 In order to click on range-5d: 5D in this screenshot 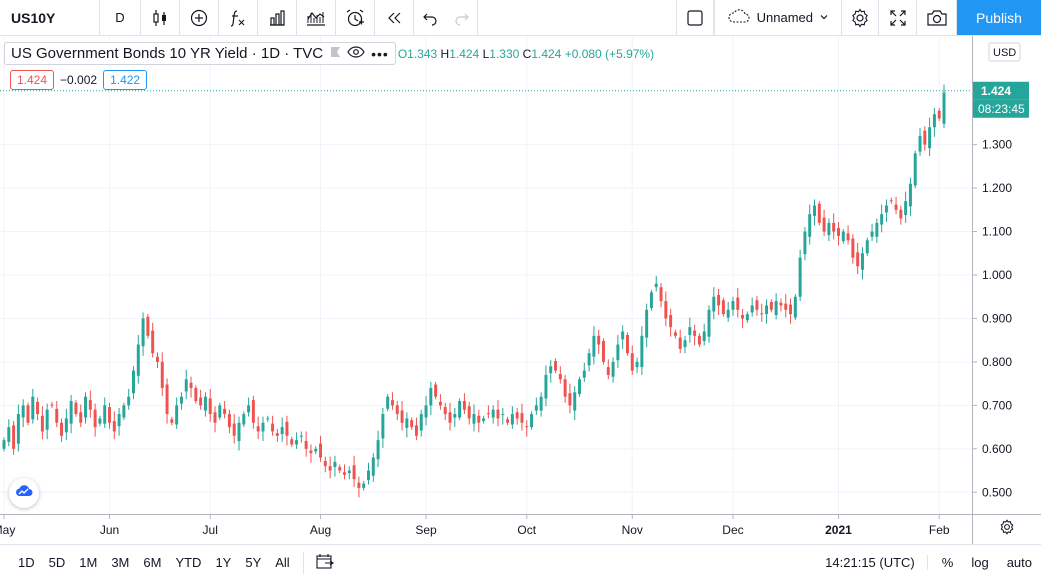, I will do `click(57, 562)`.